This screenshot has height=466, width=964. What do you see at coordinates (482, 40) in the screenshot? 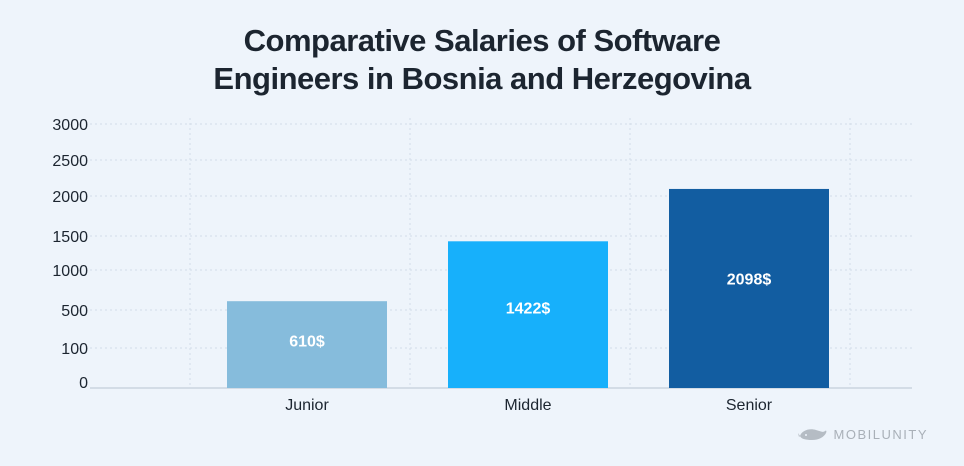
I see `chart-title-line-1: Comparative Salaries of Software` at bounding box center [482, 40].